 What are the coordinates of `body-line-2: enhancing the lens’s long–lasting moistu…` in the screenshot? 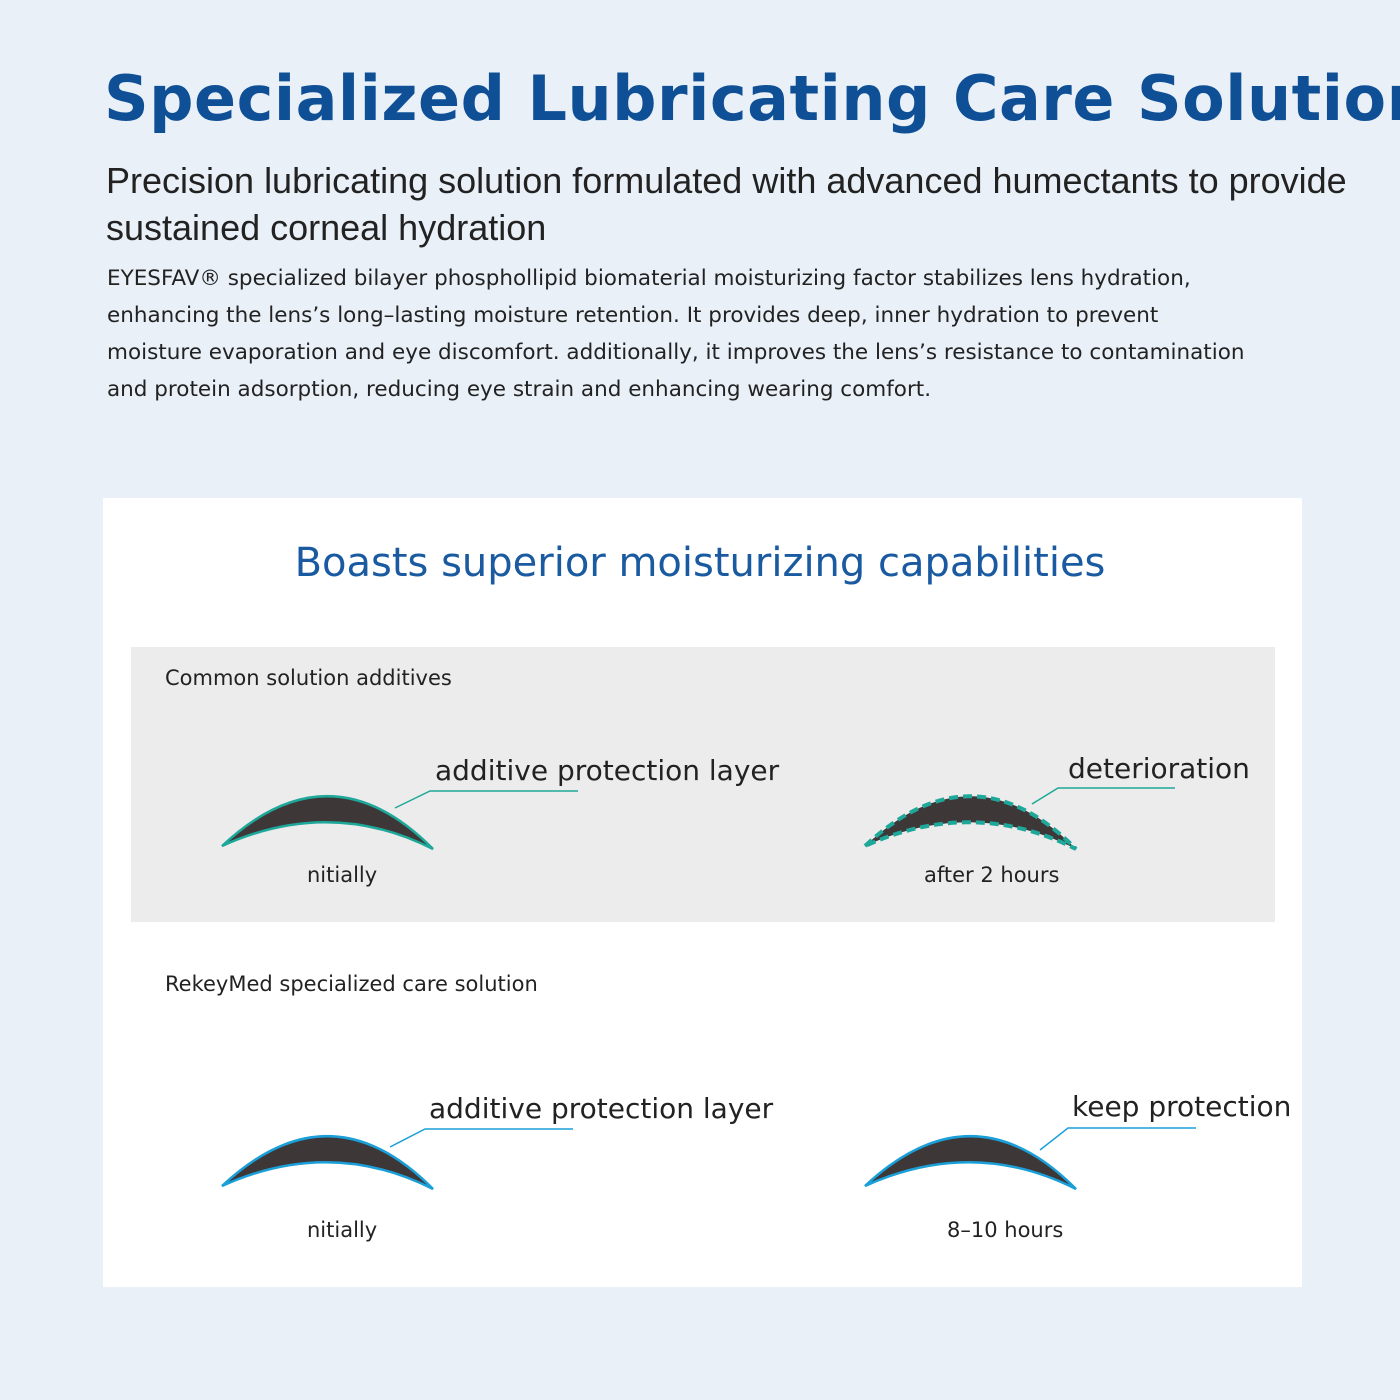 It's located at (633, 315).